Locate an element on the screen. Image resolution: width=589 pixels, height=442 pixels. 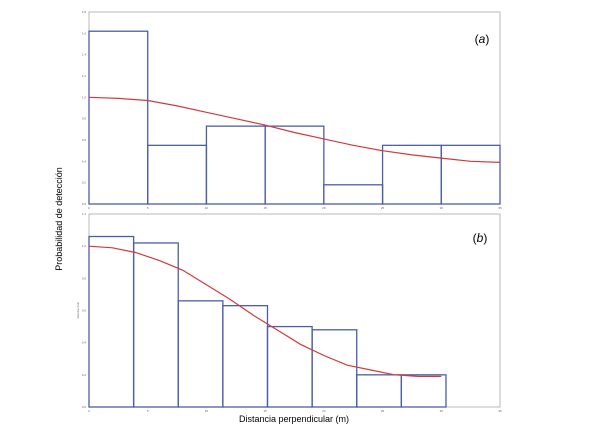
pb-y-tick-label: 0.6 is located at coordinates (84, 311).